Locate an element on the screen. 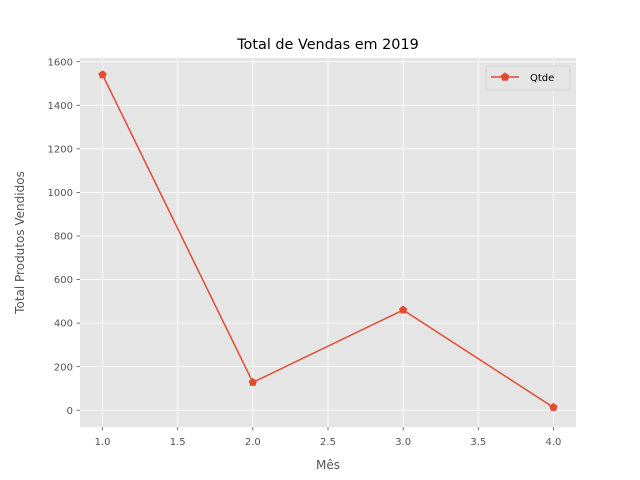  y-tick-label: 400 is located at coordinates (63, 324).